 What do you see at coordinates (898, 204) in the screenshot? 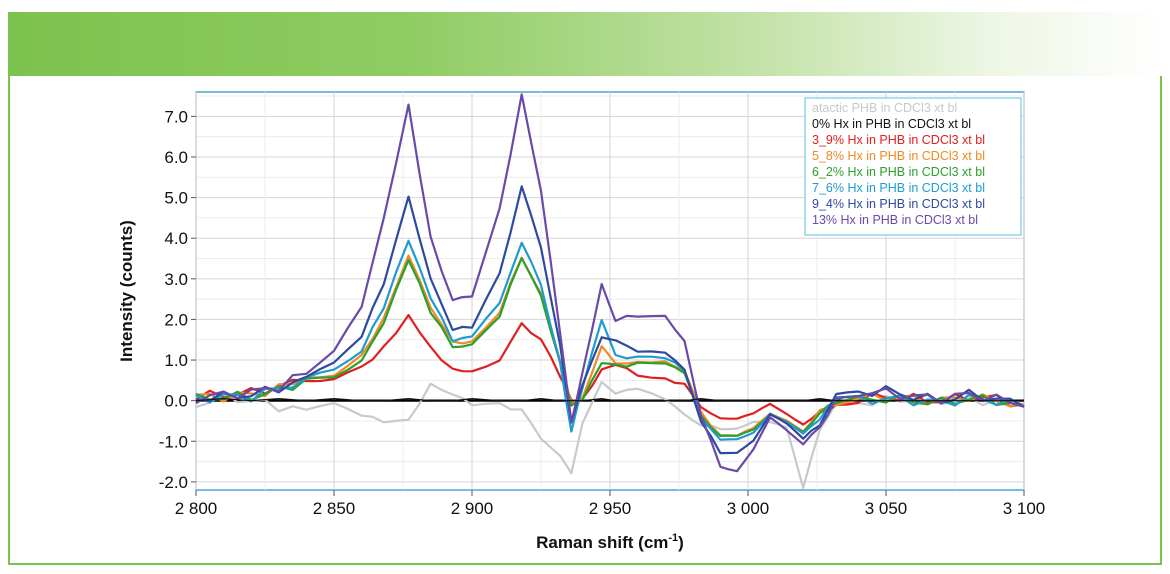
I see `legend-entry: 9_4% Hx in PHB in CDCl3 xt bl` at bounding box center [898, 204].